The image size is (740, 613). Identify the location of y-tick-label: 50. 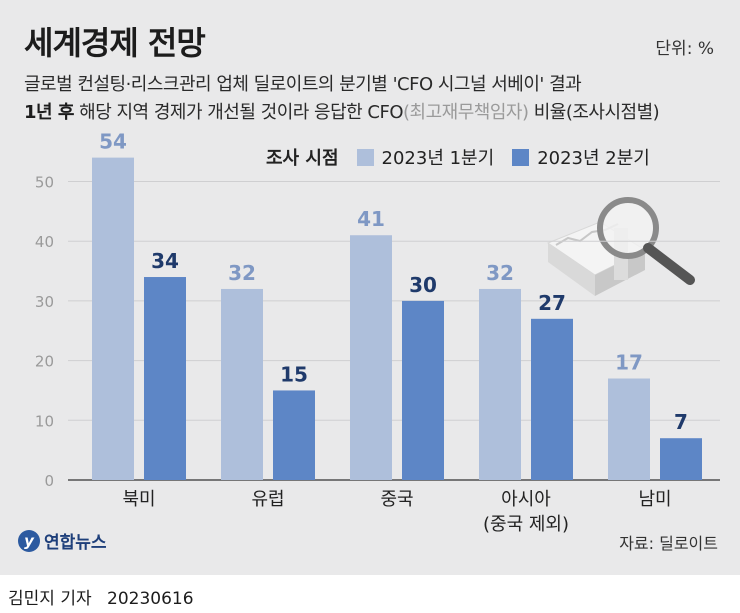
(44, 183).